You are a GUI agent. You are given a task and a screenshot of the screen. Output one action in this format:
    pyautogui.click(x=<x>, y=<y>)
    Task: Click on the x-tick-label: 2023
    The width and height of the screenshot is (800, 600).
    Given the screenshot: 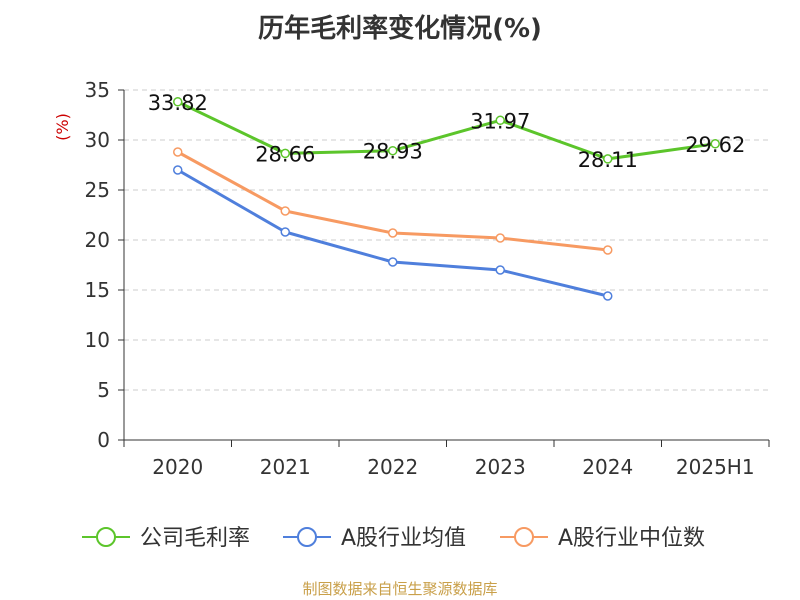 What is the action you would take?
    pyautogui.click(x=500, y=467)
    